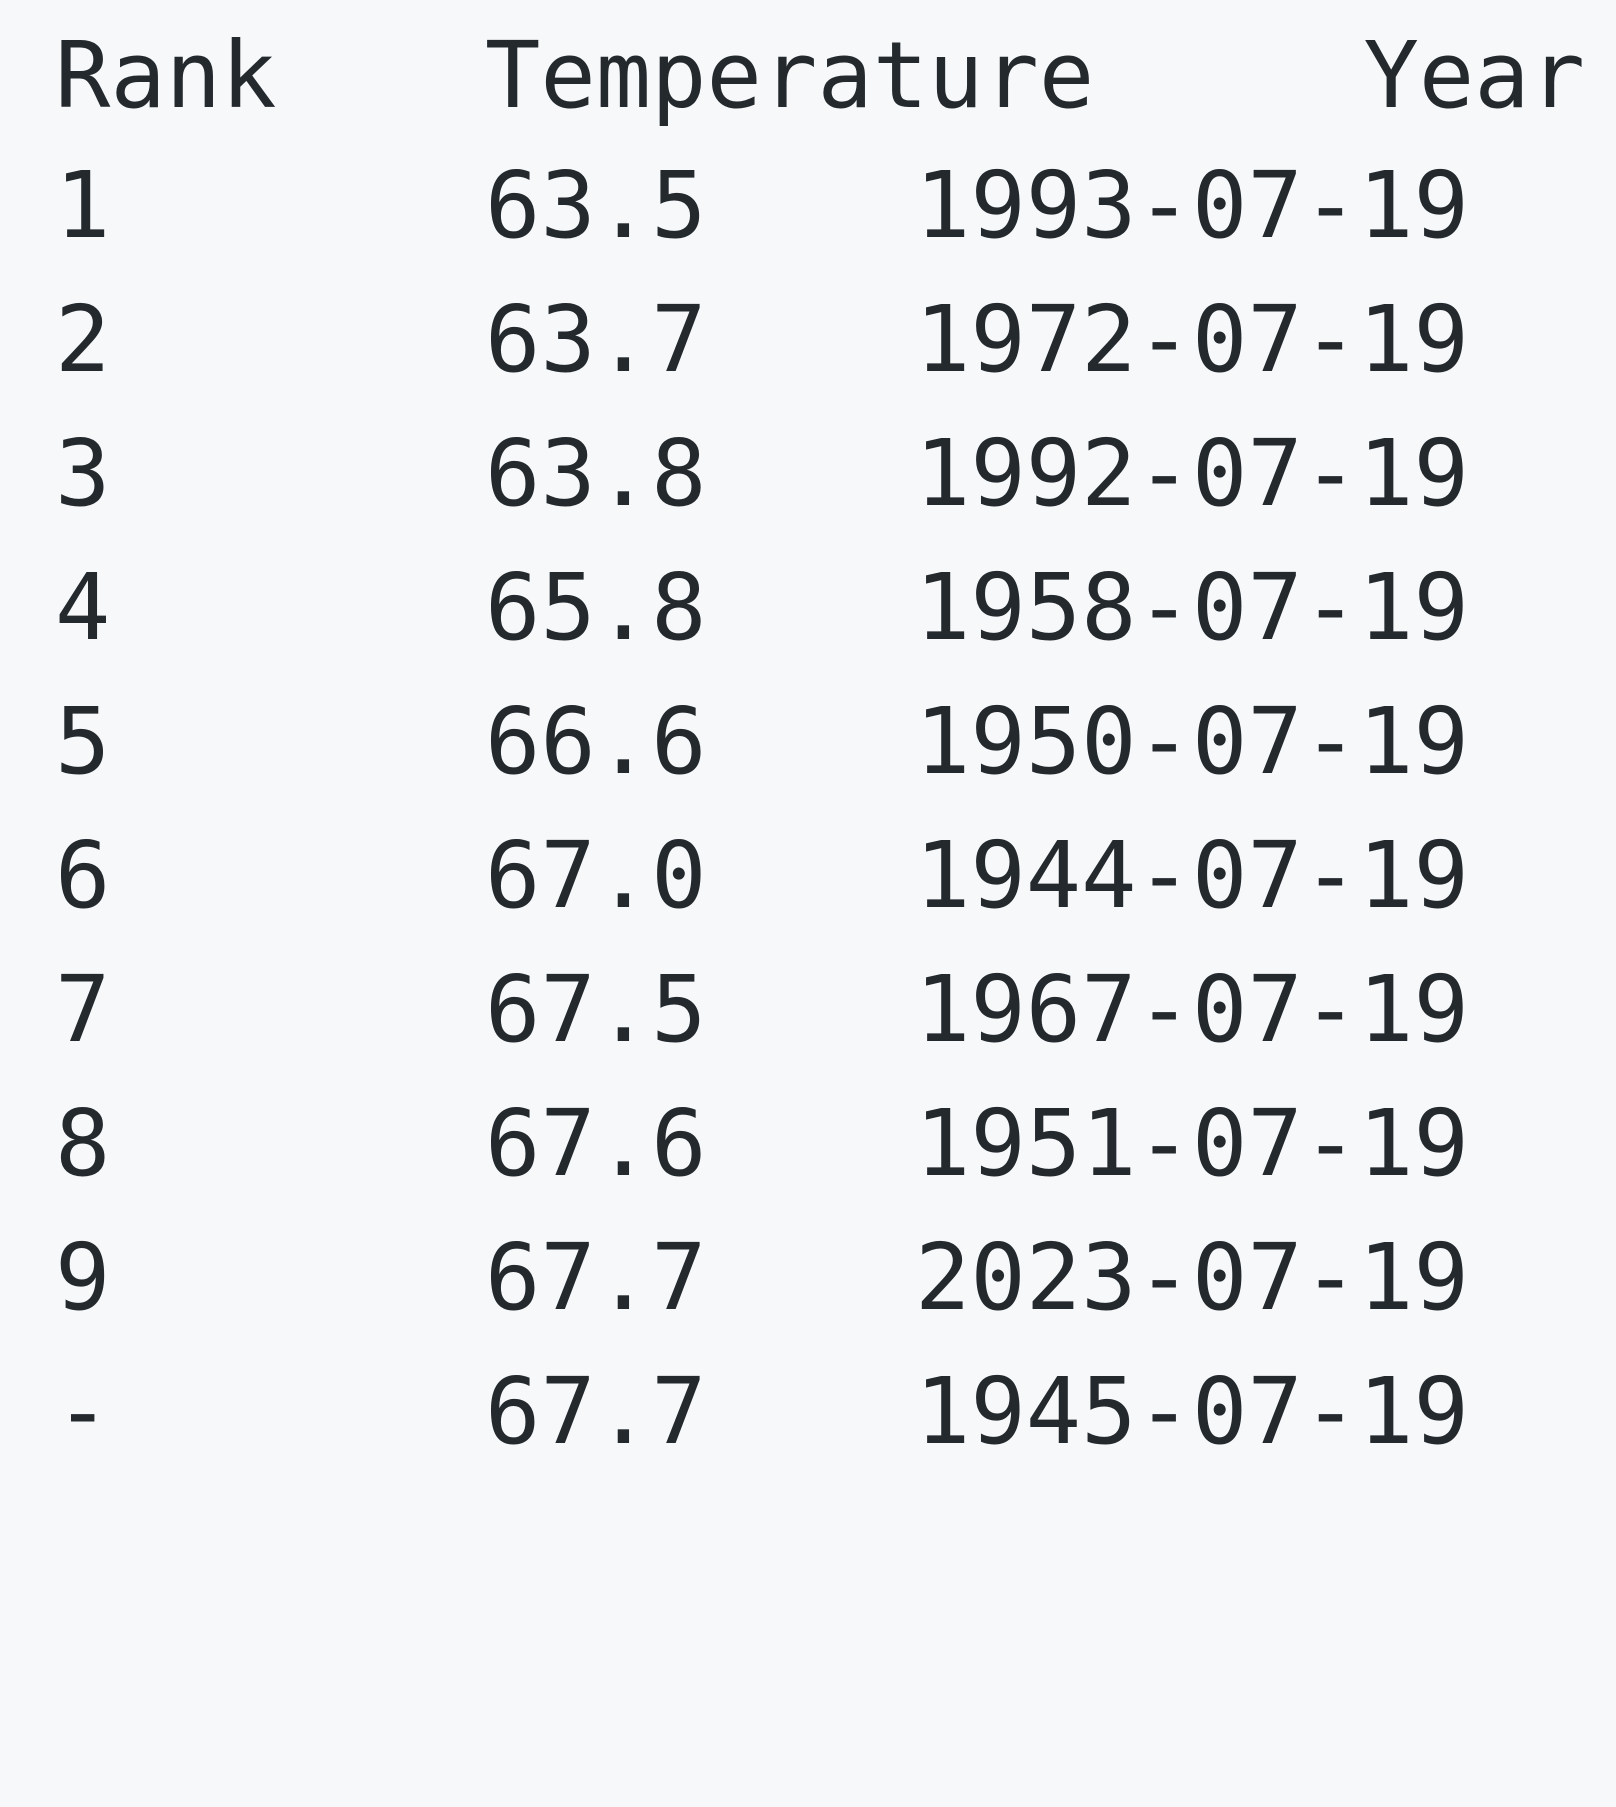 The image size is (1616, 1807). What do you see at coordinates (820, 201) in the screenshot?
I see `table-row: 1 63.5 1993-07-19` at bounding box center [820, 201].